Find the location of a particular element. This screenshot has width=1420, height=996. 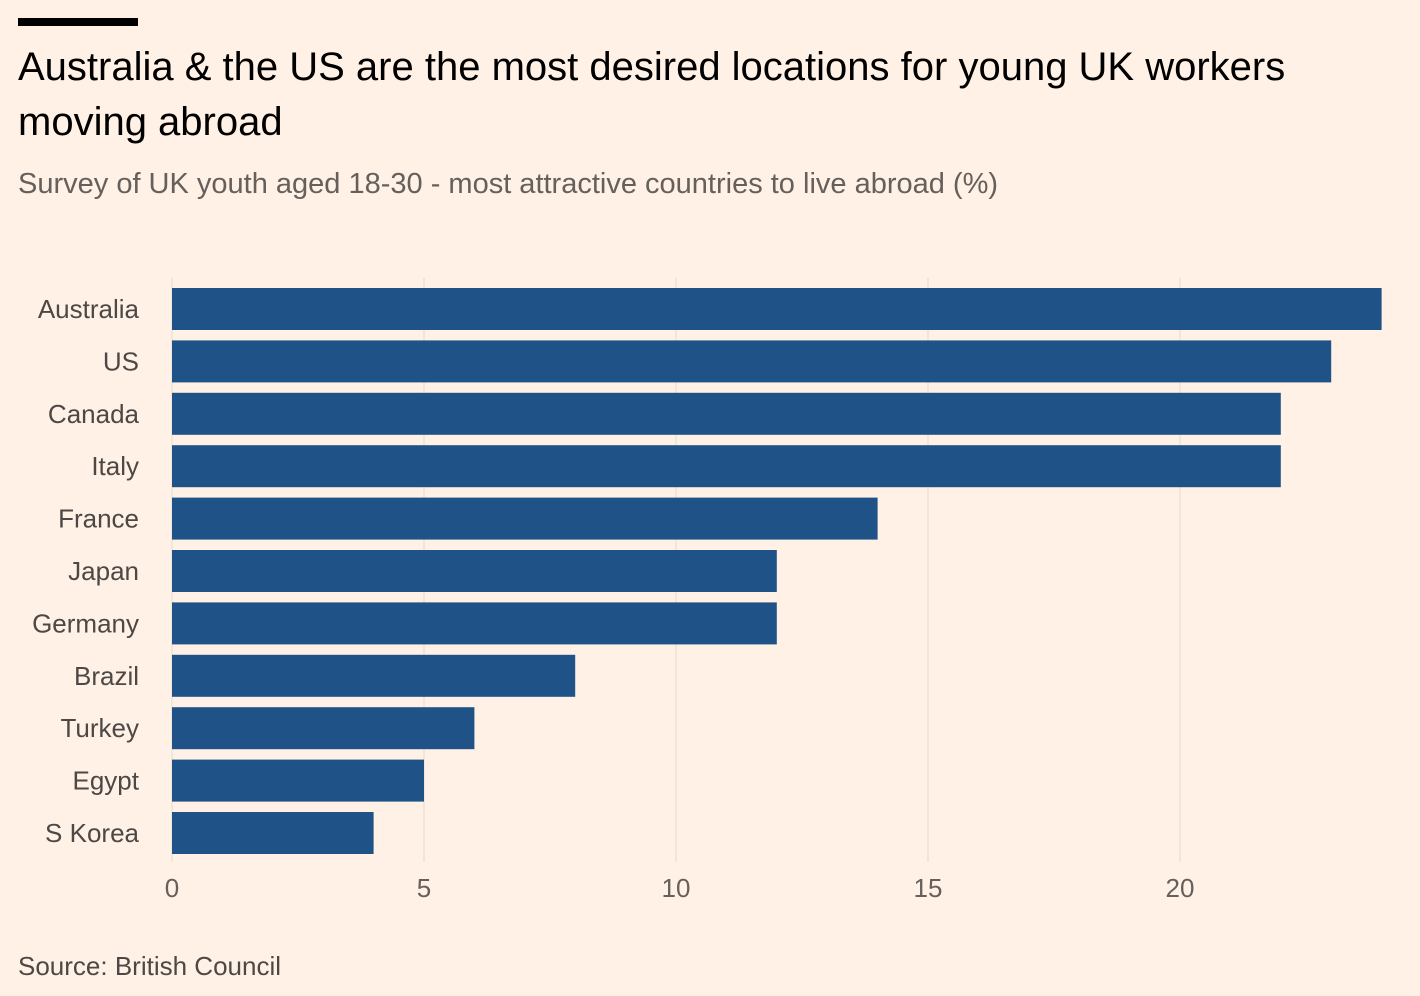

category-label-us: US is located at coordinates (121, 361).